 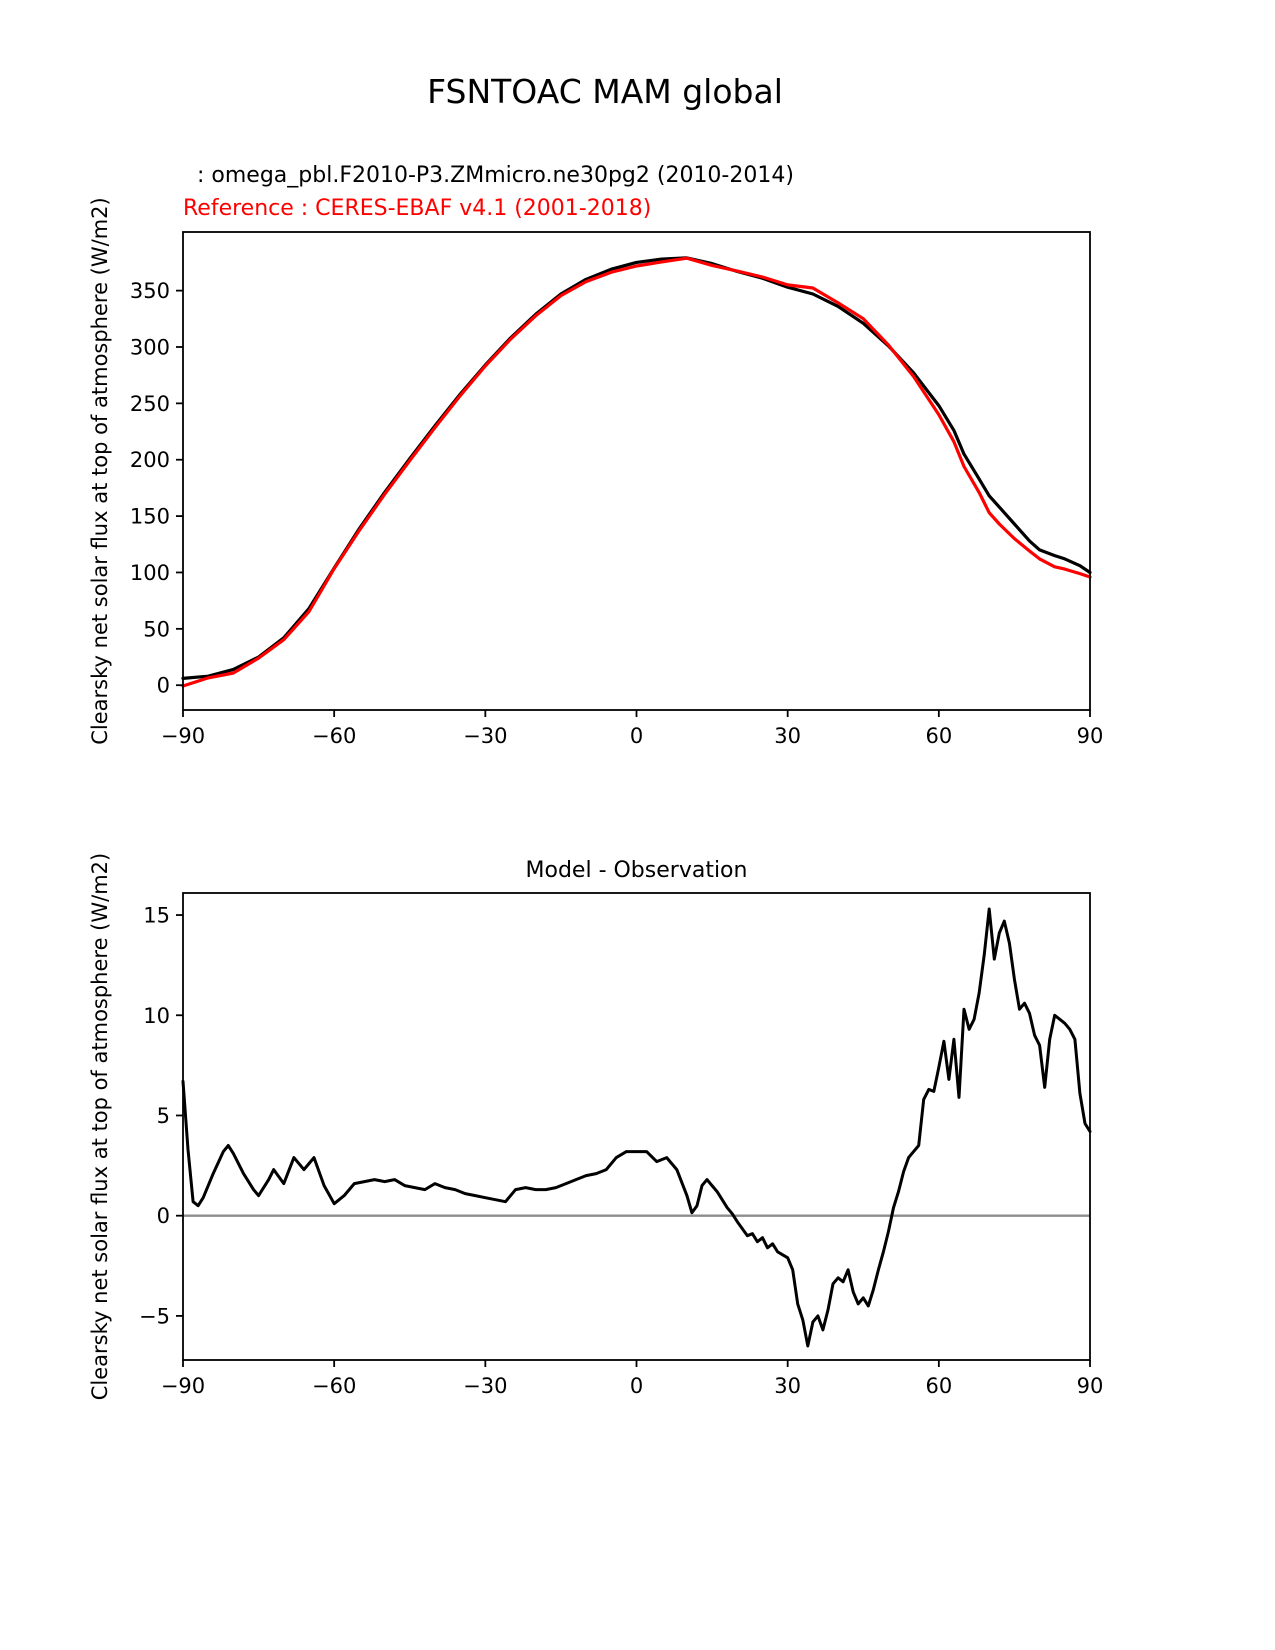 What do you see at coordinates (636, 870) in the screenshot?
I see `bottom-chart-title: Model - Observation` at bounding box center [636, 870].